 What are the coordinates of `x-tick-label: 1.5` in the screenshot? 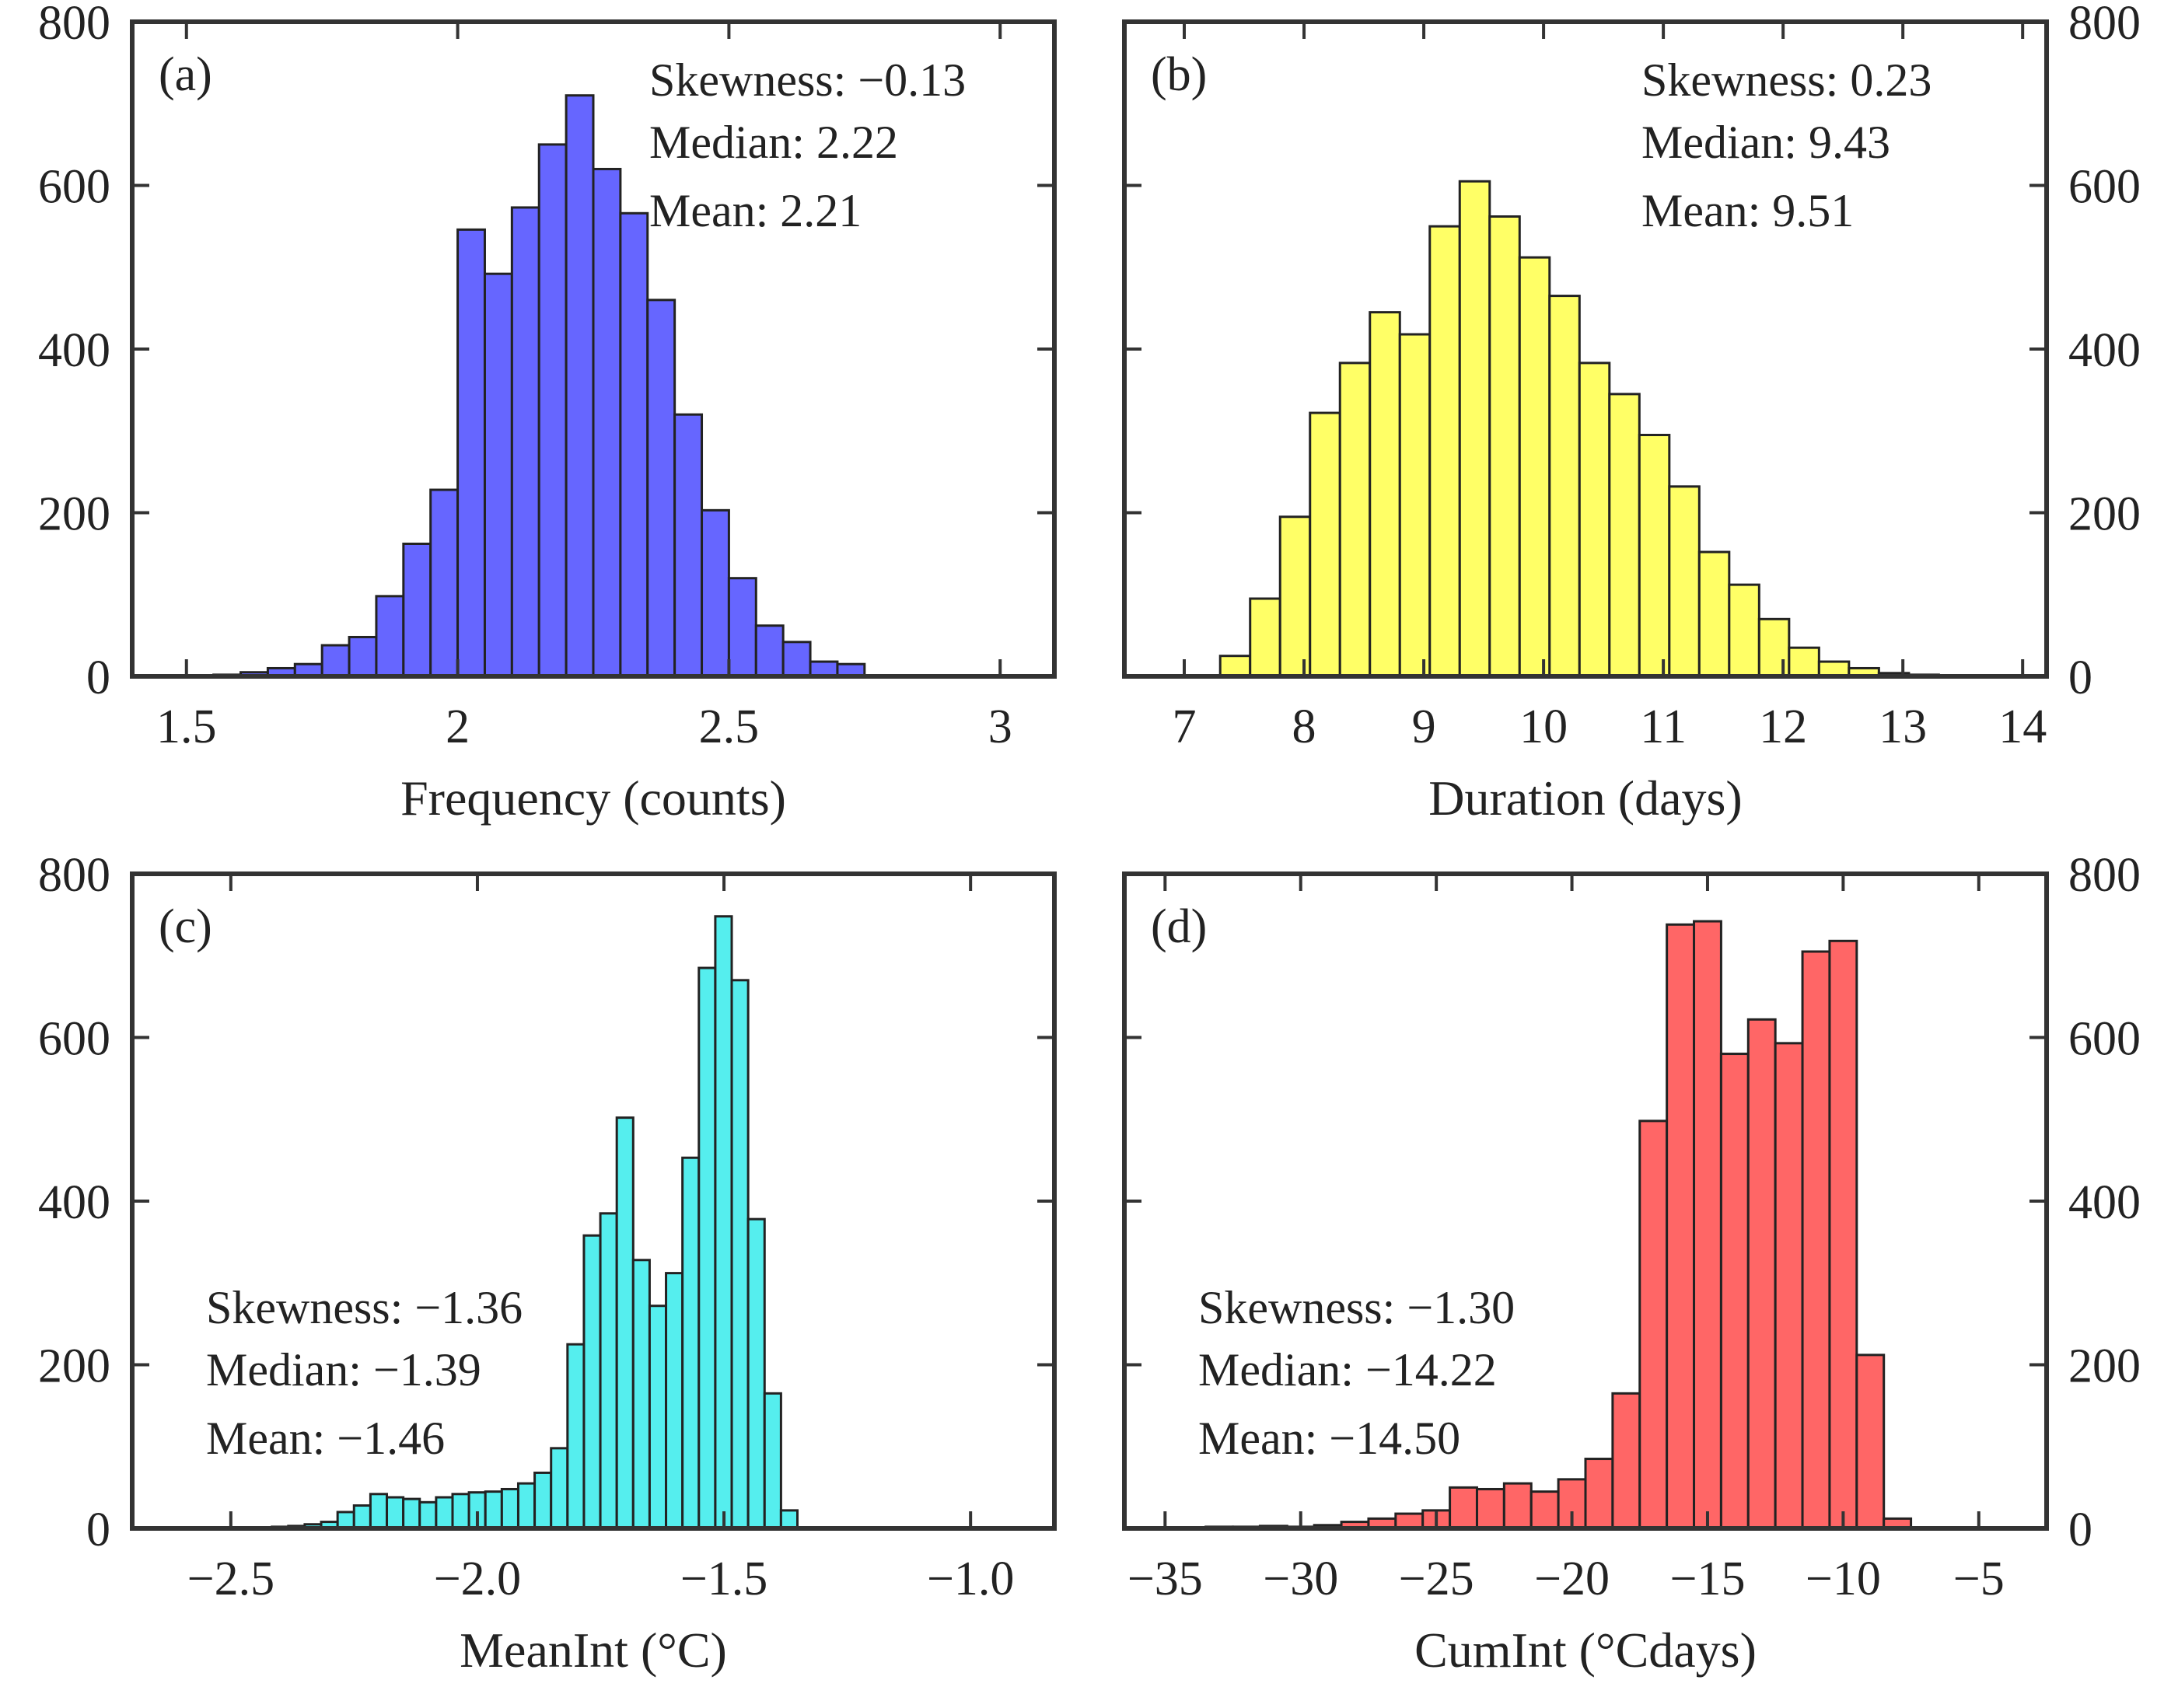 It's located at (186, 726).